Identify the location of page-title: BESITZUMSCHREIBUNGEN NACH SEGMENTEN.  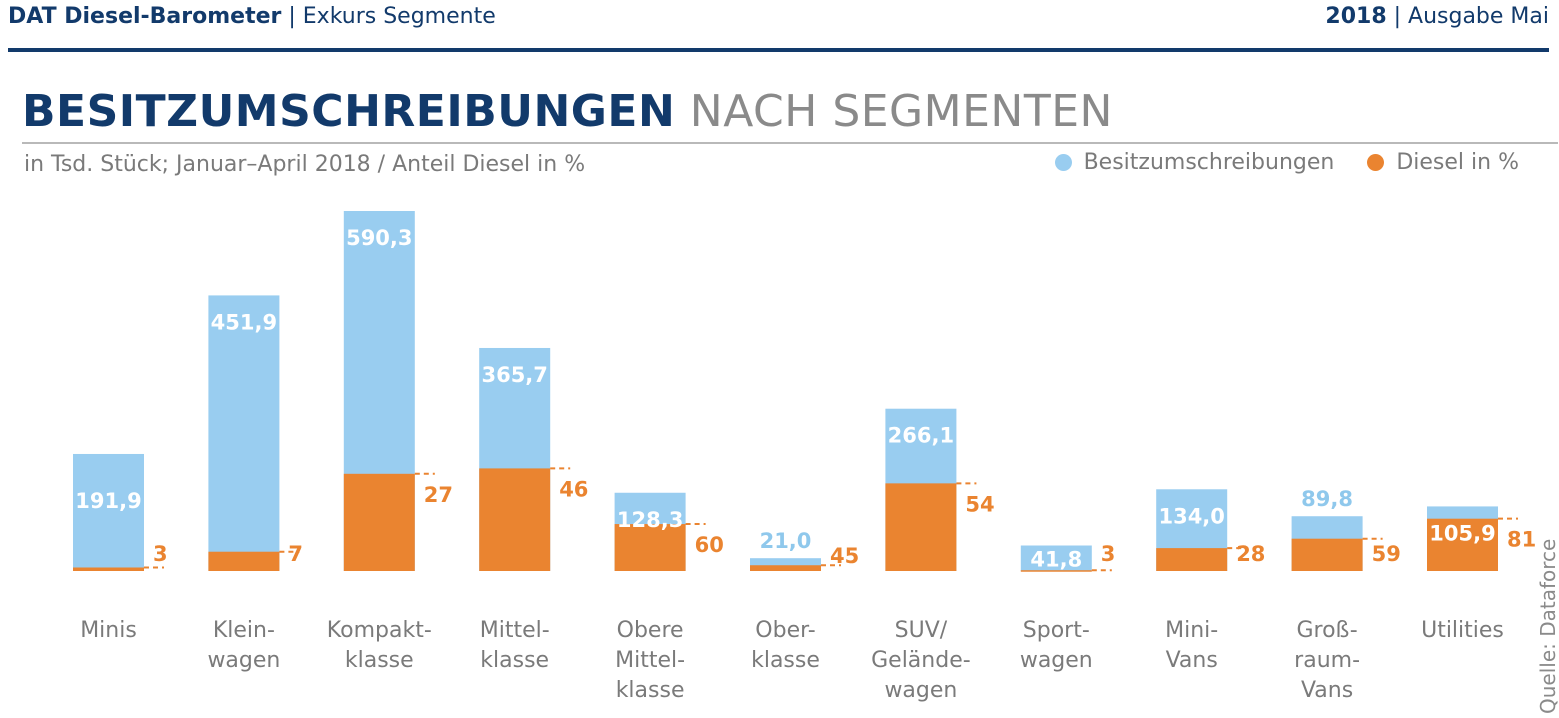
(567, 111).